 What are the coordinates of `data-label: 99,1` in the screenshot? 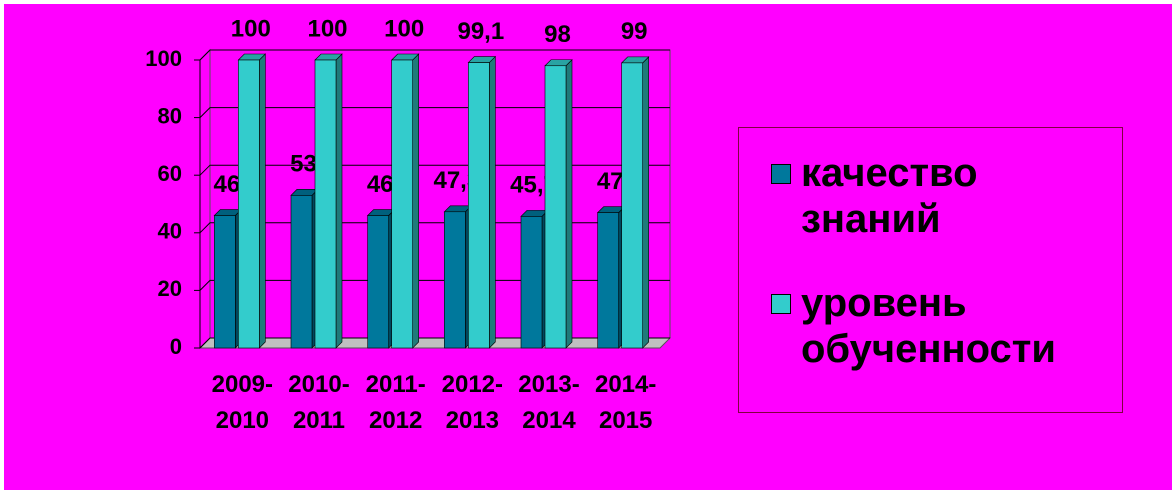 It's located at (480, 31).